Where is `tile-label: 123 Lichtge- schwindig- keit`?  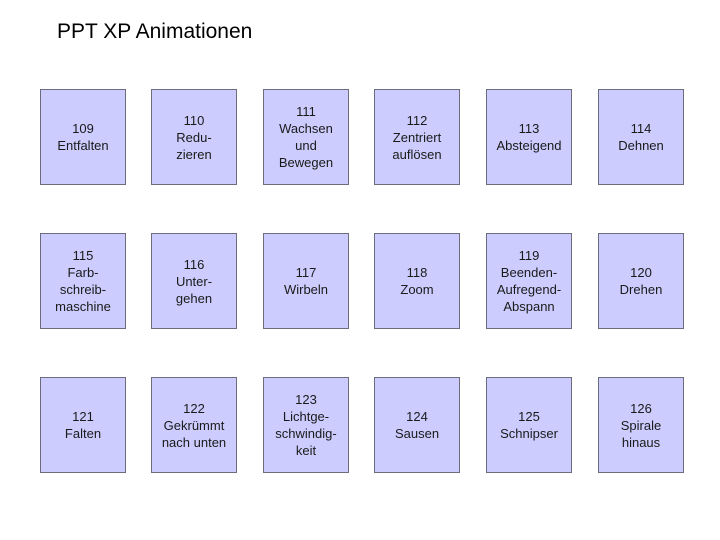 tile-label: 123 Lichtge- schwindig- keit is located at coordinates (306, 425).